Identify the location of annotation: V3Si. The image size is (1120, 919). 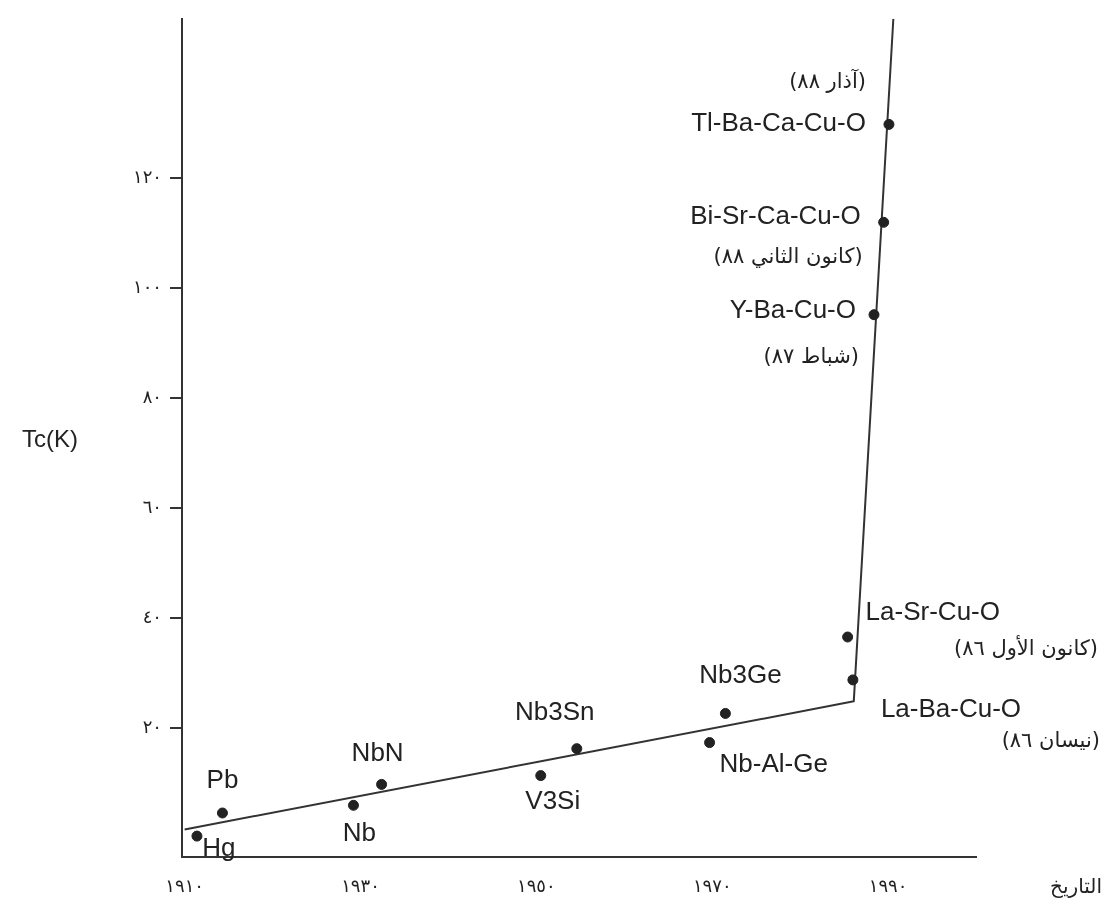
(553, 799).